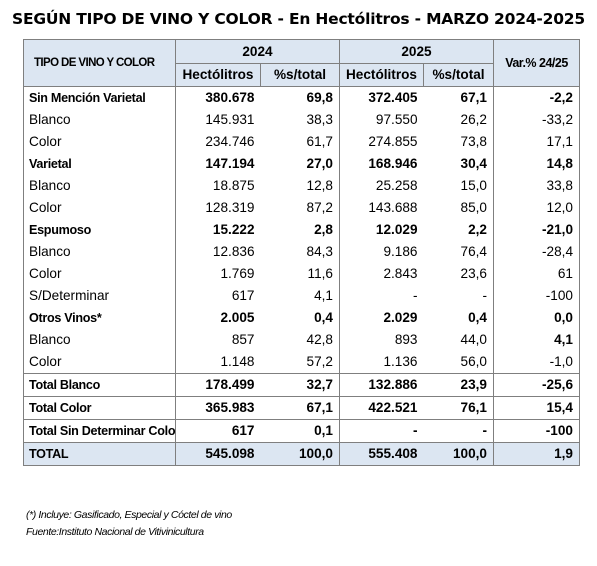 Image resolution: width=597 pixels, height=566 pixels. What do you see at coordinates (233, 251) in the screenshot?
I see `cell-hectolitros-2024: 12.836` at bounding box center [233, 251].